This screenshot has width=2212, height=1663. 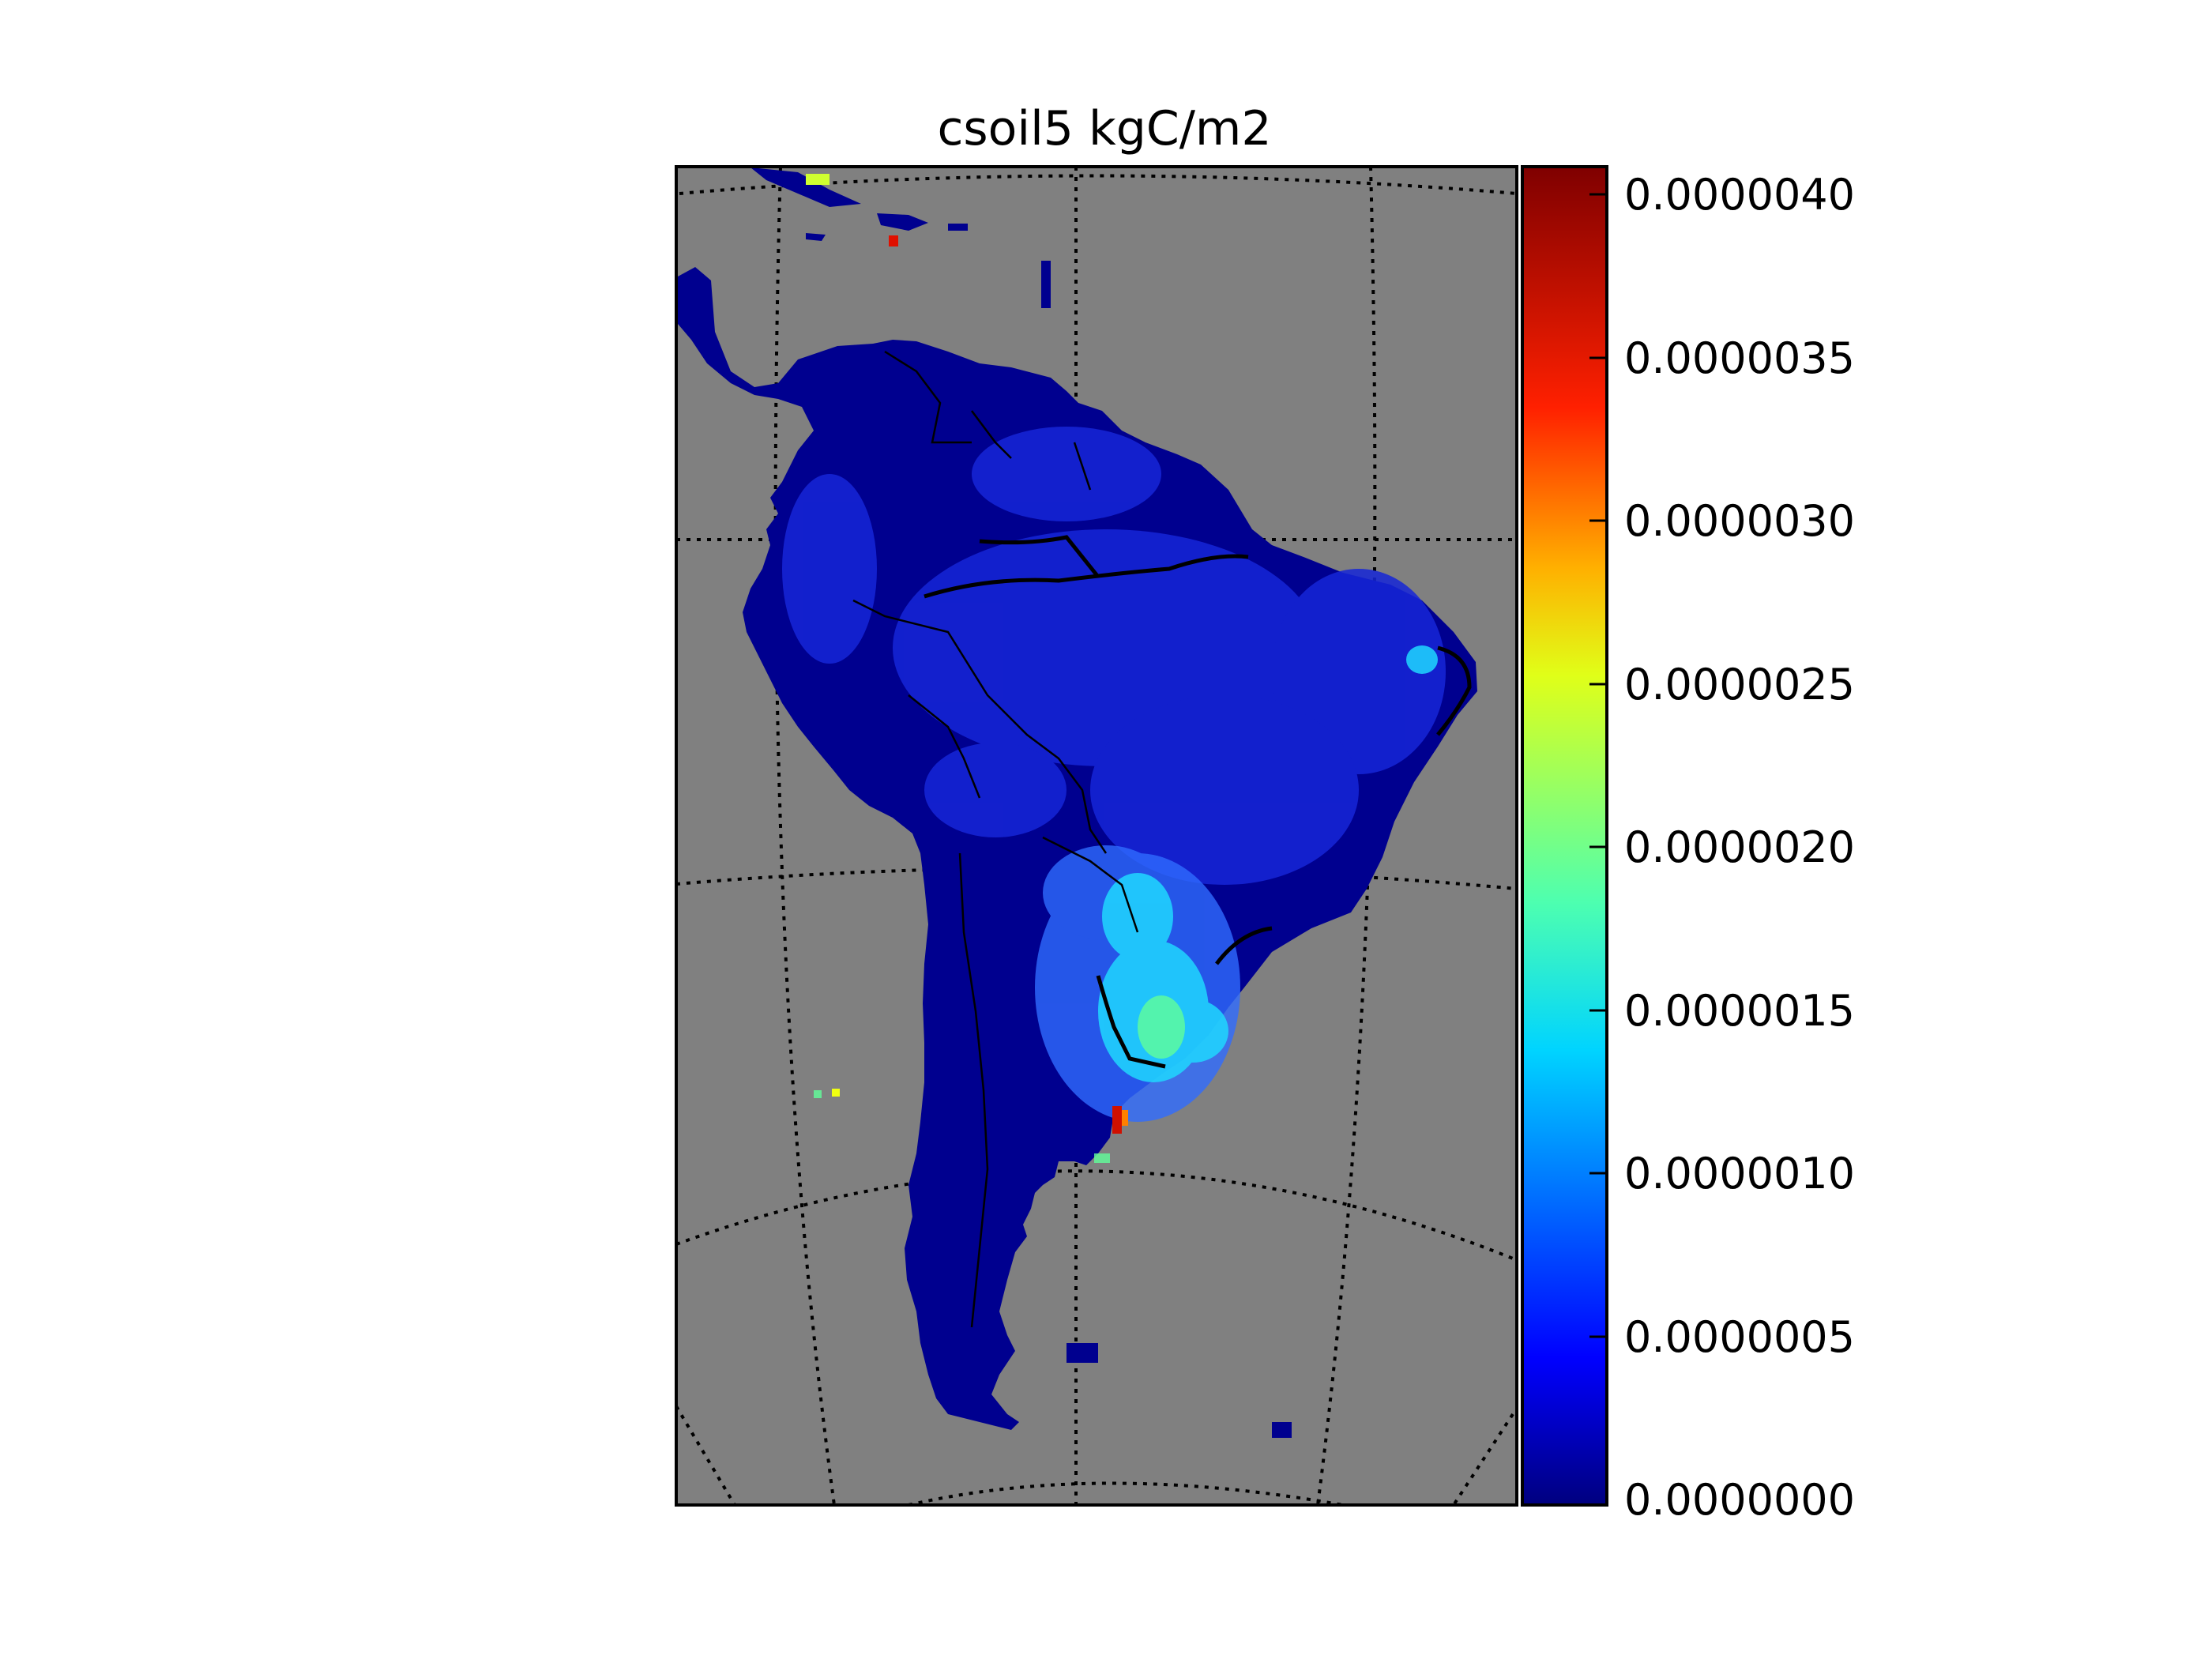 I want to click on border-paraguay, so click(x=1090, y=884).